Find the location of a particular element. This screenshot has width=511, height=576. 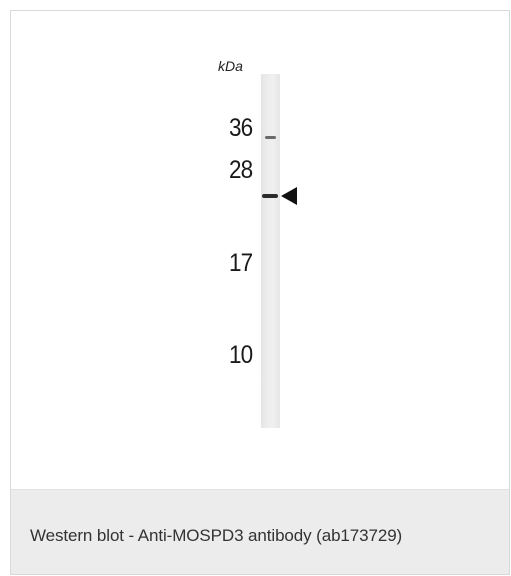

kda-unit-label: kDa is located at coordinates (230, 66).